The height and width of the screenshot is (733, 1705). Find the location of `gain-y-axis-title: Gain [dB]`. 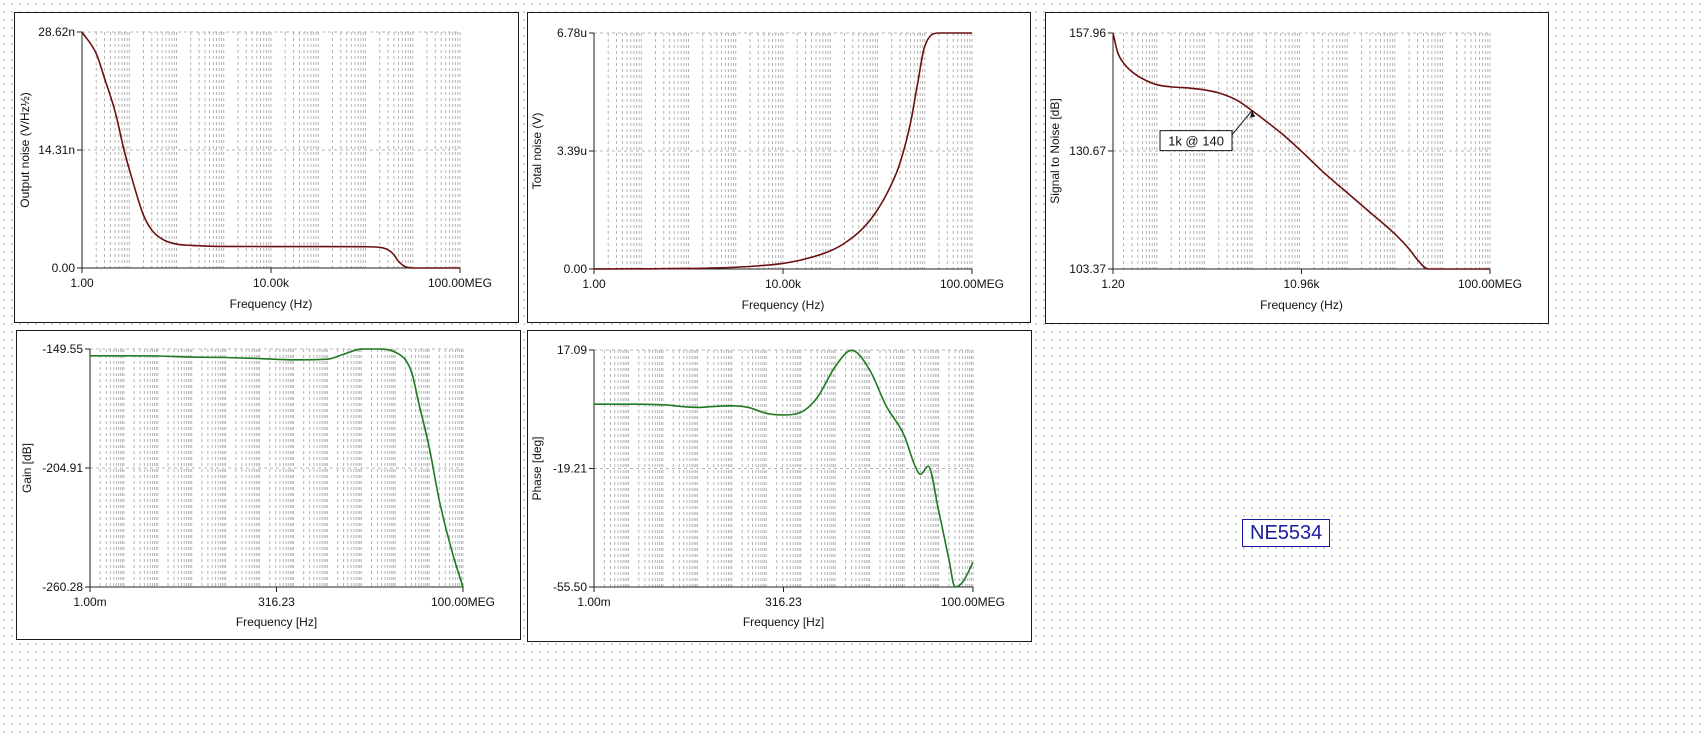

gain-y-axis-title: Gain [dB] is located at coordinates (27, 468).